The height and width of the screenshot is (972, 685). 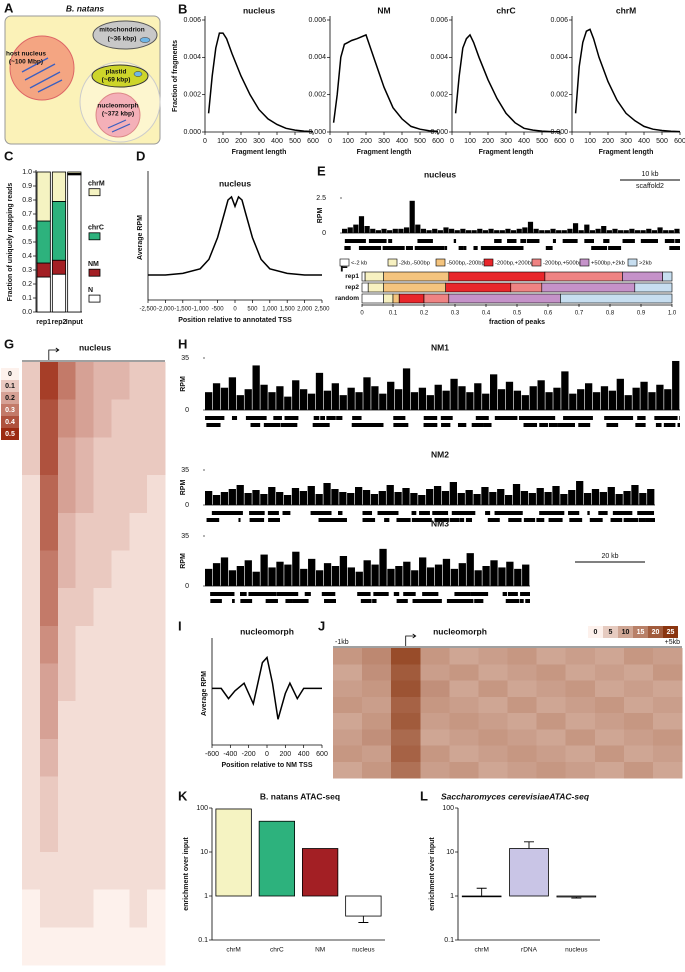 I want to click on y-tick-label: 0, so click(x=187, y=586).